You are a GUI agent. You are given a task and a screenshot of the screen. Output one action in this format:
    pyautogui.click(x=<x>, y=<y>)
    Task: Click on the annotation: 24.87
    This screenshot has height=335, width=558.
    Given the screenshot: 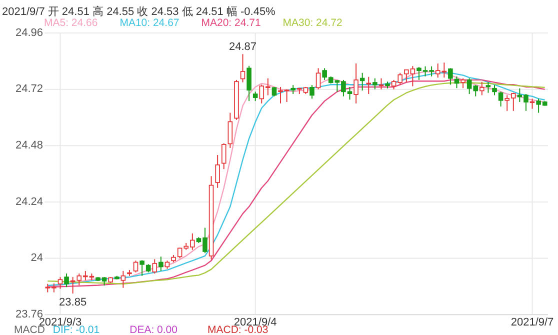 What is the action you would take?
    pyautogui.click(x=242, y=47)
    